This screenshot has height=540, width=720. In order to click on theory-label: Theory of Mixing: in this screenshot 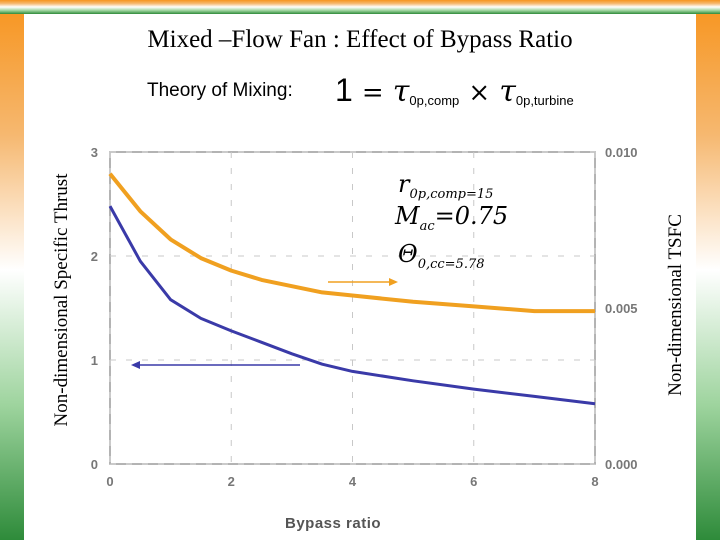, I will do `click(220, 90)`.